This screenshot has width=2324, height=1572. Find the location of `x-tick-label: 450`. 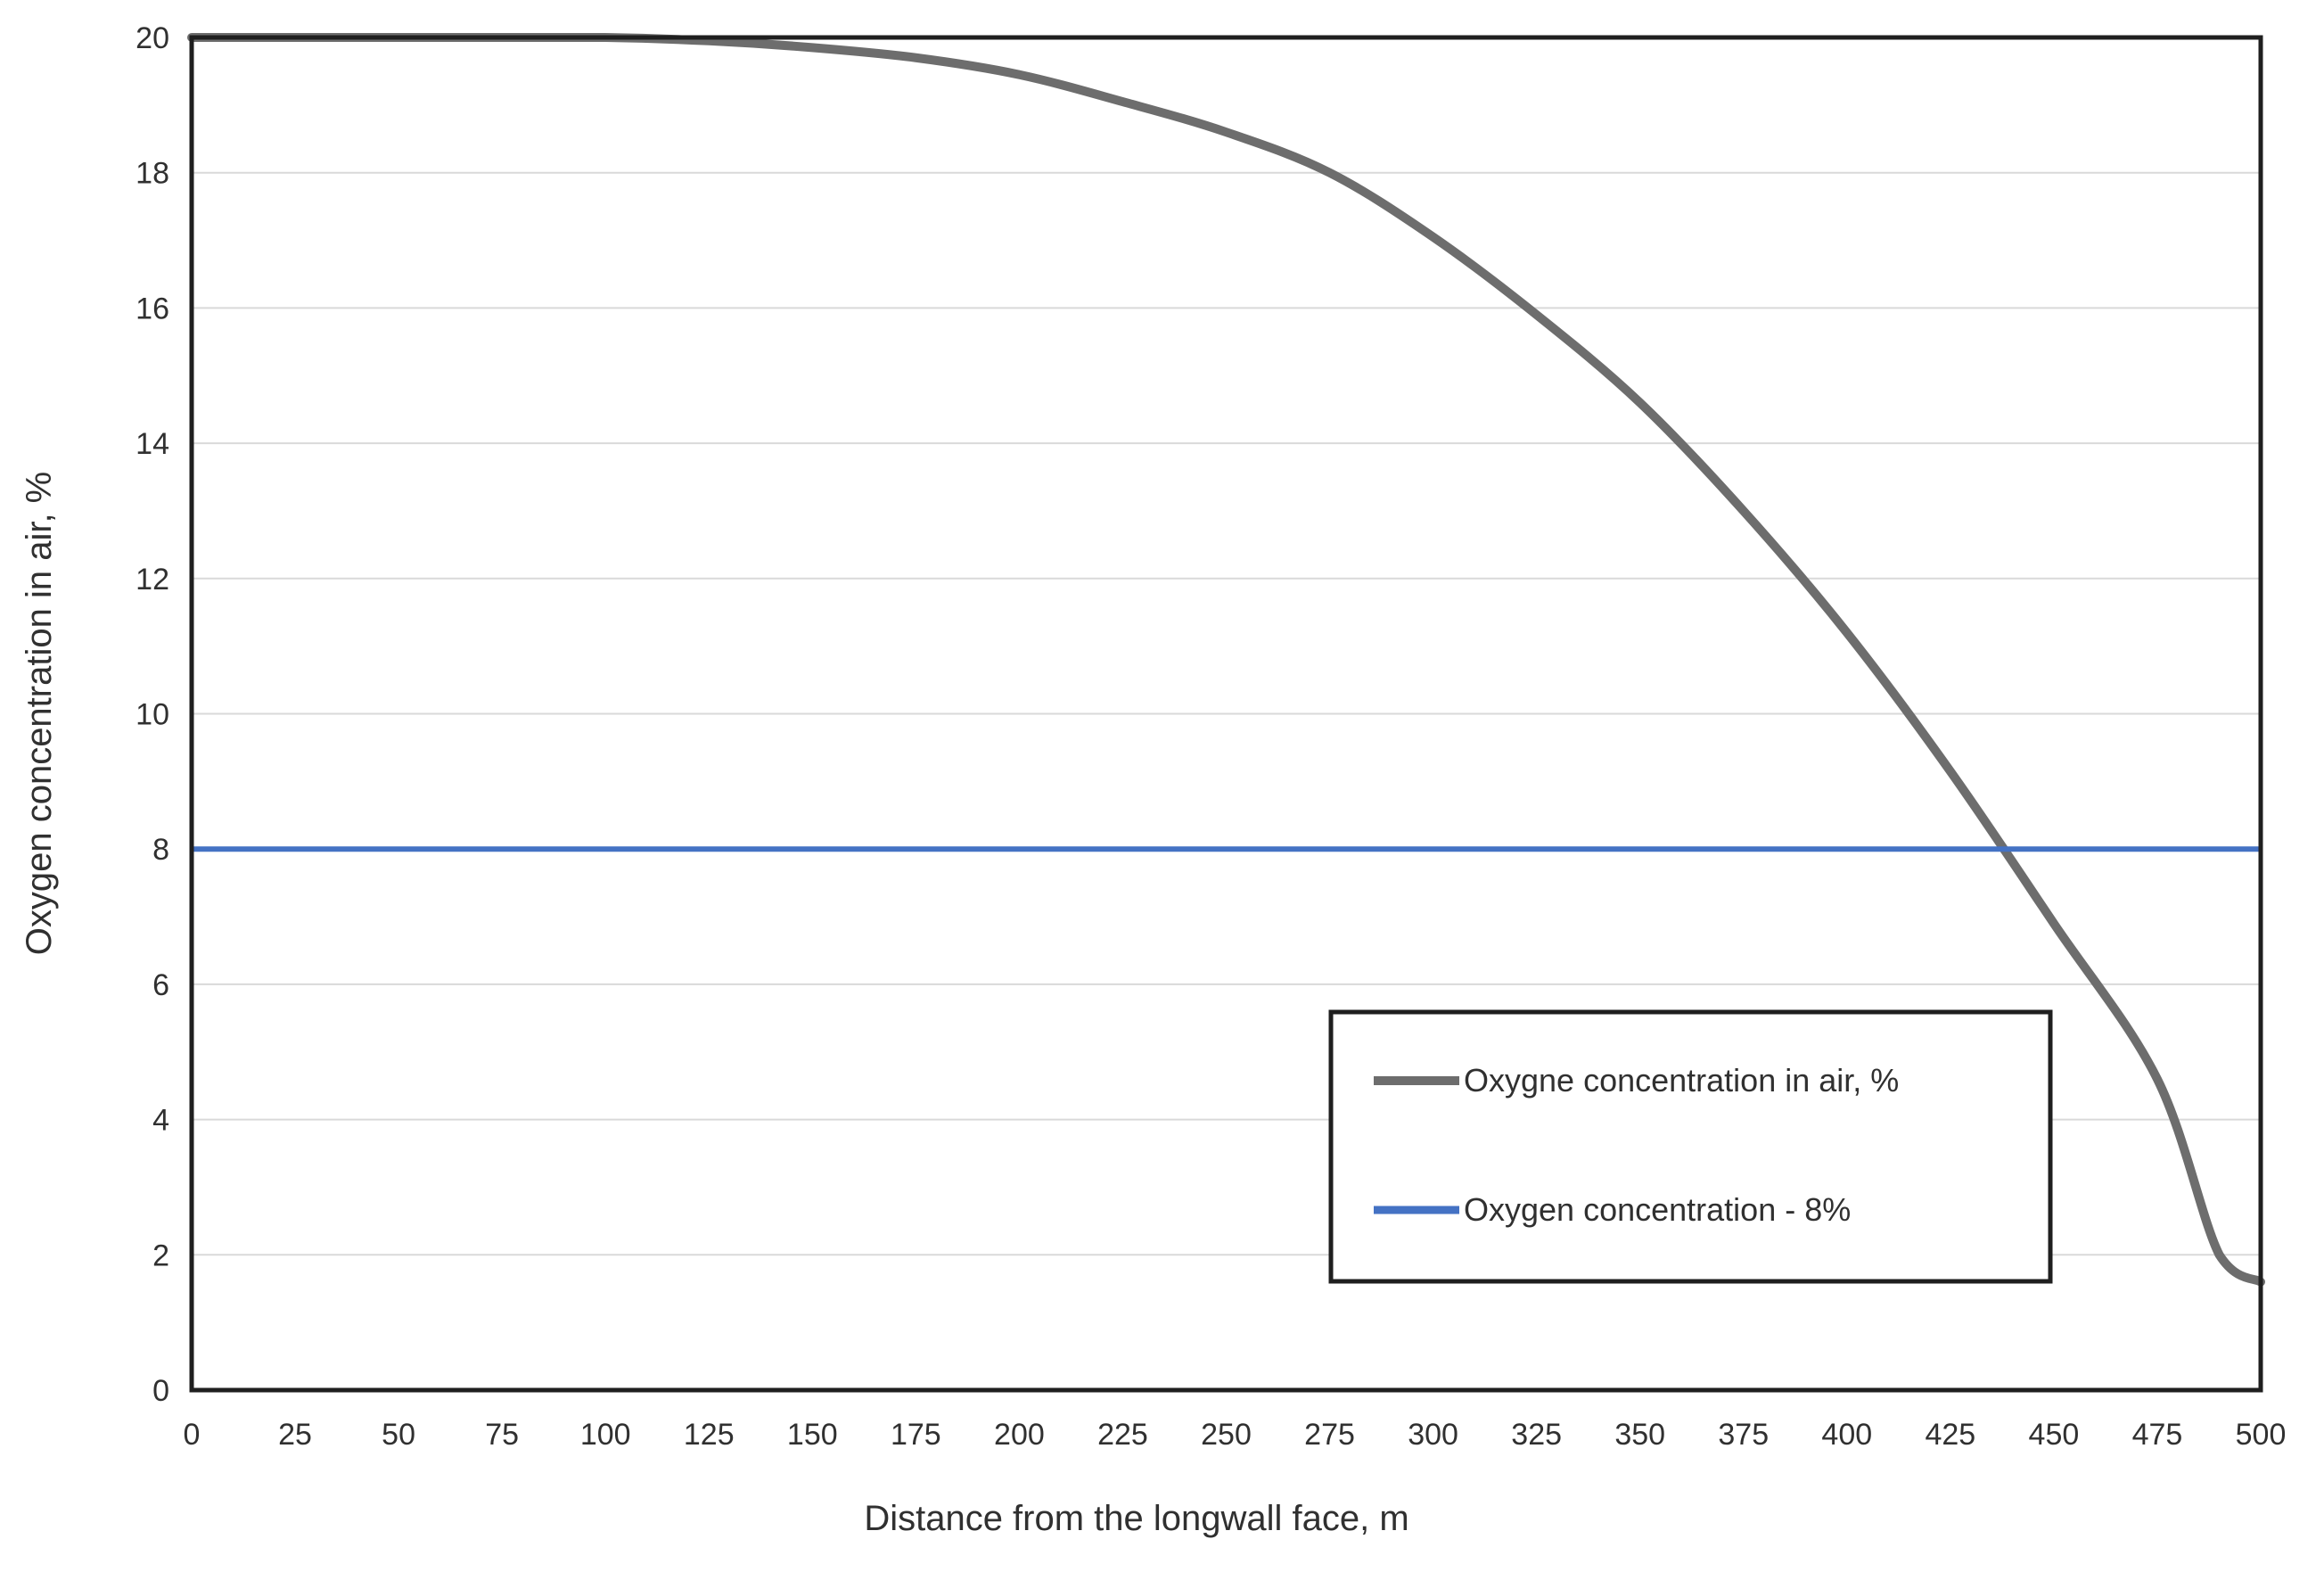

x-tick-label: 450 is located at coordinates (2054, 1435).